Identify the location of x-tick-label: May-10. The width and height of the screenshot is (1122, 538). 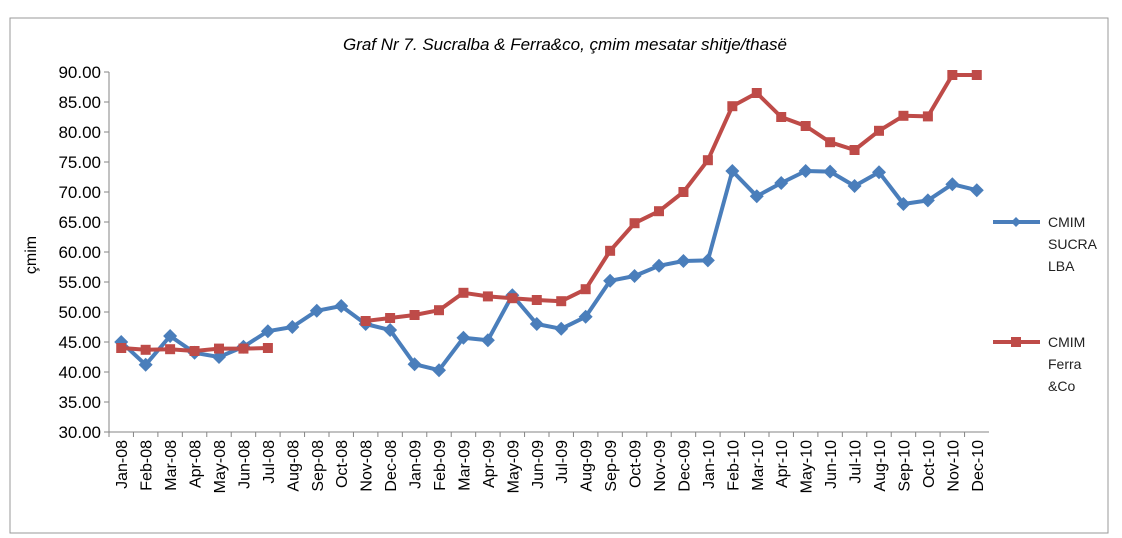
(807, 466).